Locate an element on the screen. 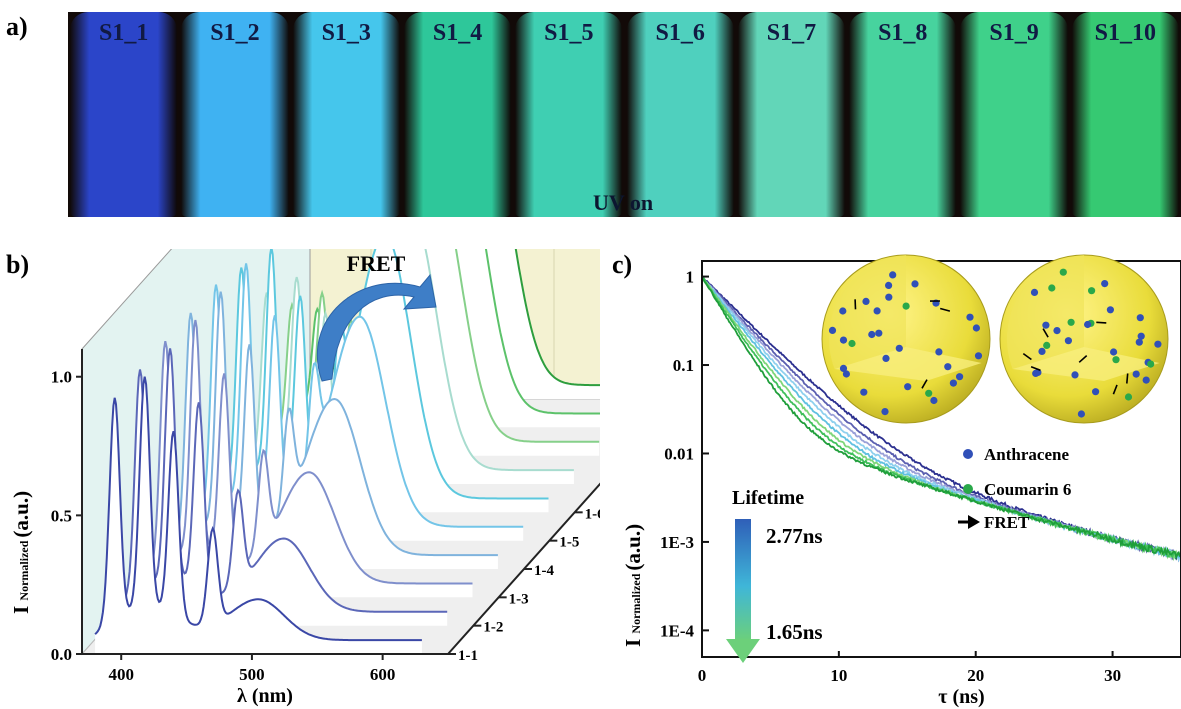 This screenshot has width=1181, height=709. y-axis-label: I Normalized (a.u.) is located at coordinates (633, 585).